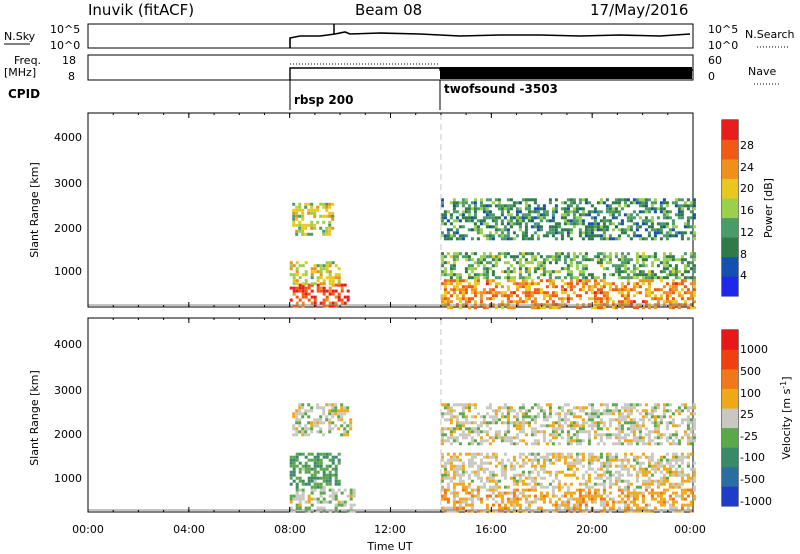 Image resolution: width=800 pixels, height=554 pixels. Describe the element at coordinates (730, 379) in the screenshot. I see `velocity-colorbar-swatch` at that location.